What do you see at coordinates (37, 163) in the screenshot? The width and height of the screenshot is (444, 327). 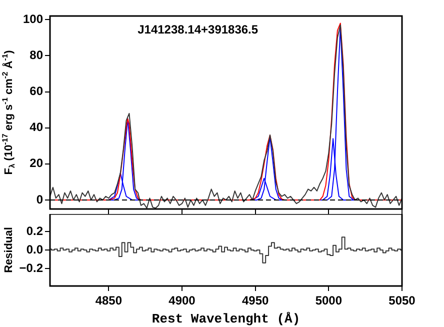 I see `y-tick-label: 20` at bounding box center [37, 163].